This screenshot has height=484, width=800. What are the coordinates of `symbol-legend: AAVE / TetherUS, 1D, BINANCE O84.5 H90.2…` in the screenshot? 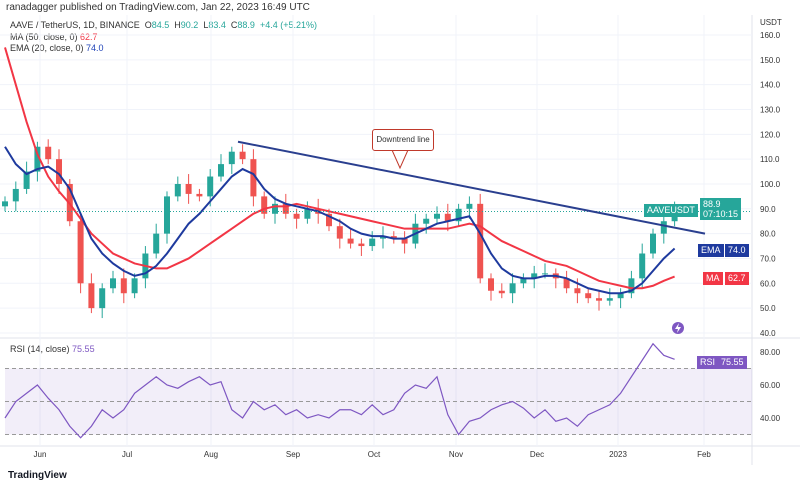 It's located at (163, 25).